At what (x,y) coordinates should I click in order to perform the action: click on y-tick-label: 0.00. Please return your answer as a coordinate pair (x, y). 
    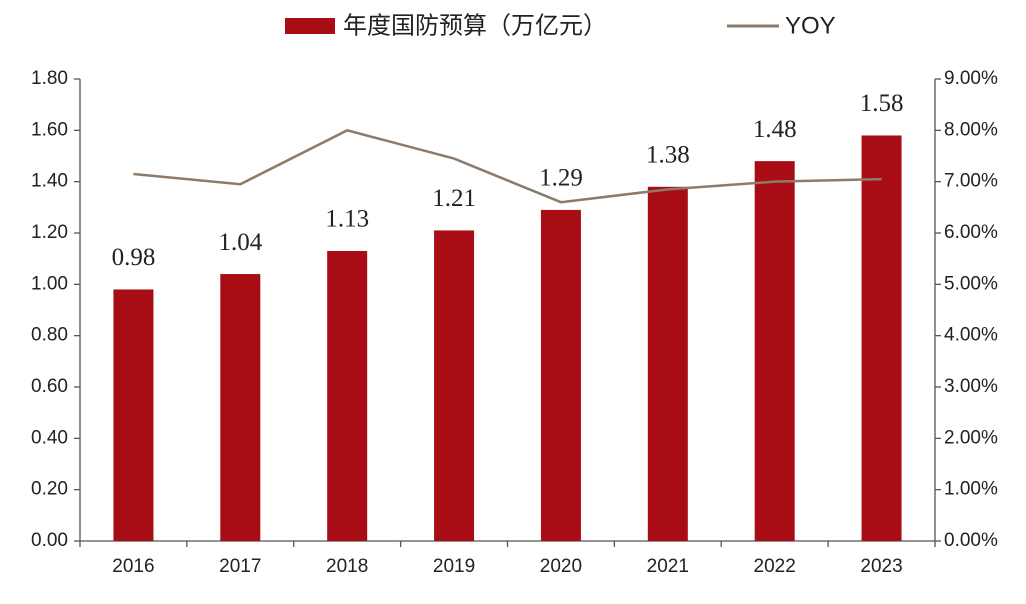
    Looking at the image, I should click on (49, 540).